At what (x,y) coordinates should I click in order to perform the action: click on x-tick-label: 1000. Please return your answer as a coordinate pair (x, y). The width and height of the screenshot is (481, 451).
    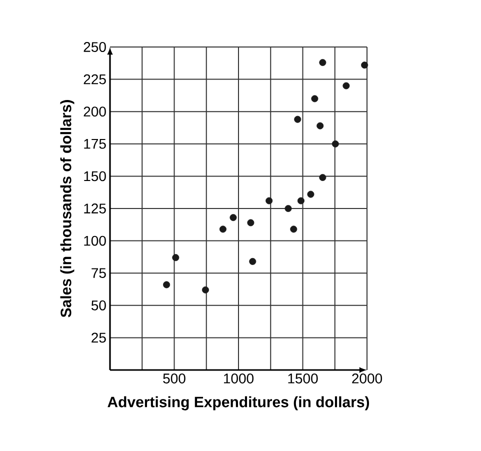
    Looking at the image, I should click on (239, 379).